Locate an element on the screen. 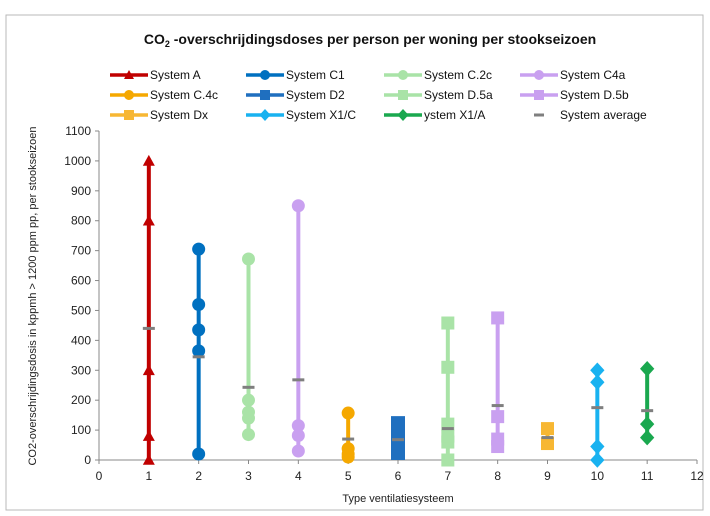  legend-item: System Dx is located at coordinates (159, 115).